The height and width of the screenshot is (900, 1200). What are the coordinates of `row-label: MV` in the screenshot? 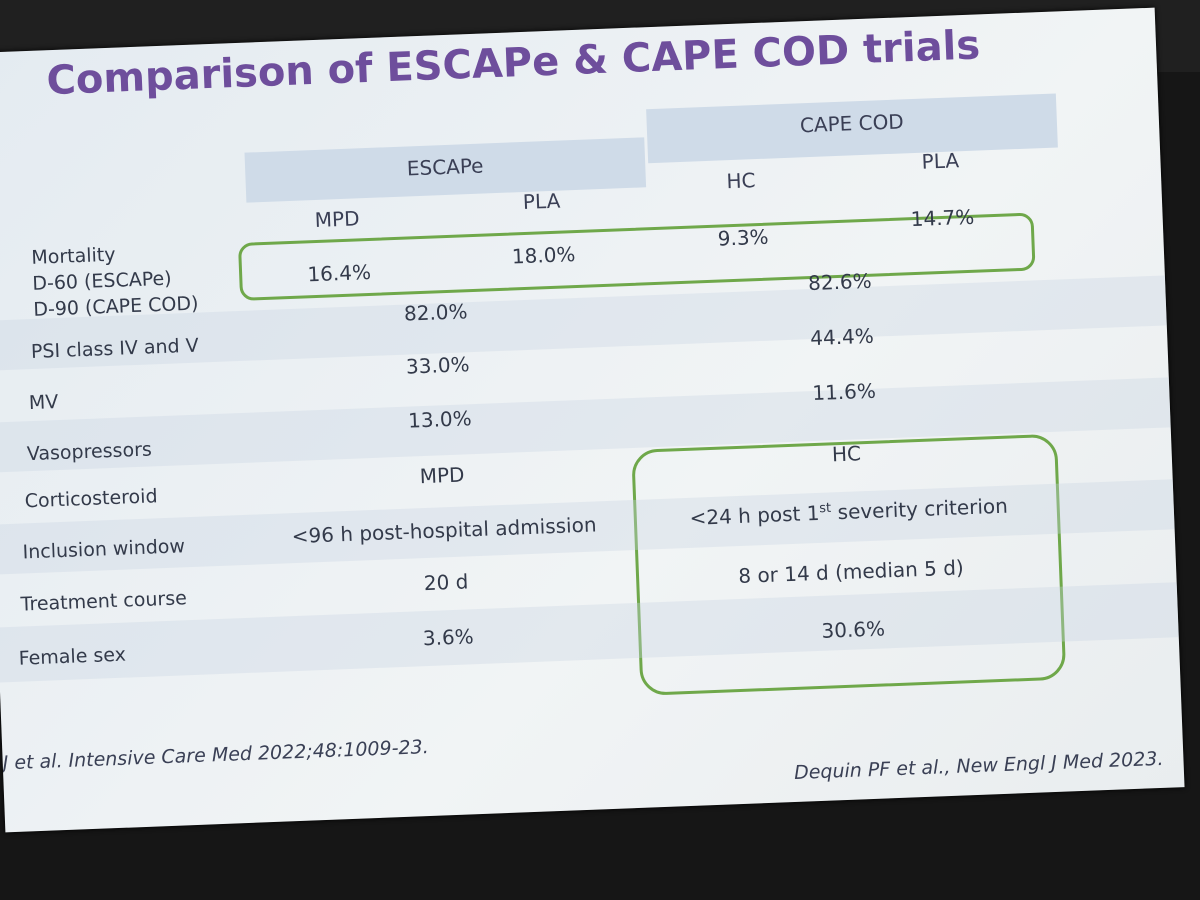 It's located at (43, 403).